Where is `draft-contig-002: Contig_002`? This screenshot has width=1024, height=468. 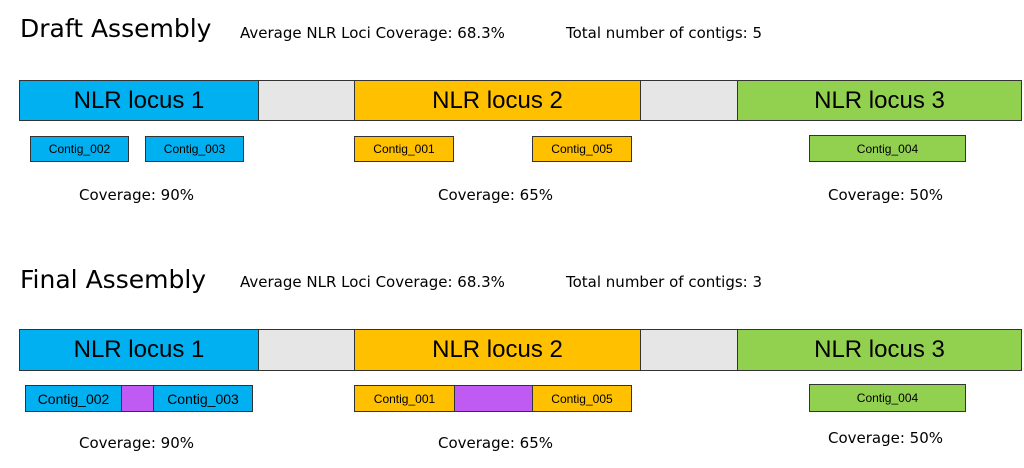 draft-contig-002: Contig_002 is located at coordinates (79, 149).